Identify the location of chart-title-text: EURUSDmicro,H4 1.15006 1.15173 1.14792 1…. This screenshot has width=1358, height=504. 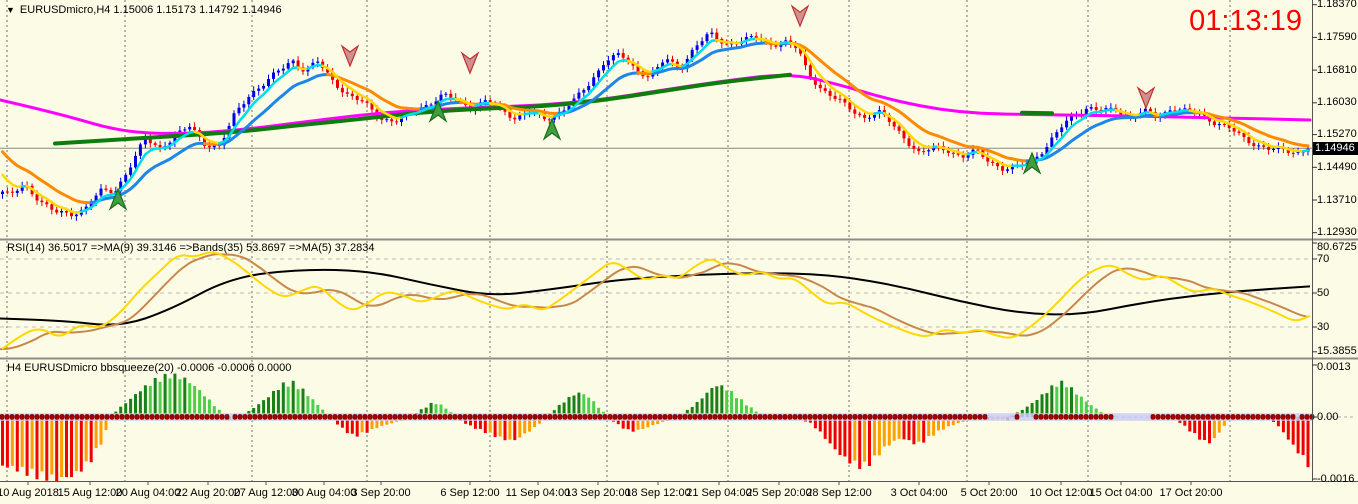
(150, 10).